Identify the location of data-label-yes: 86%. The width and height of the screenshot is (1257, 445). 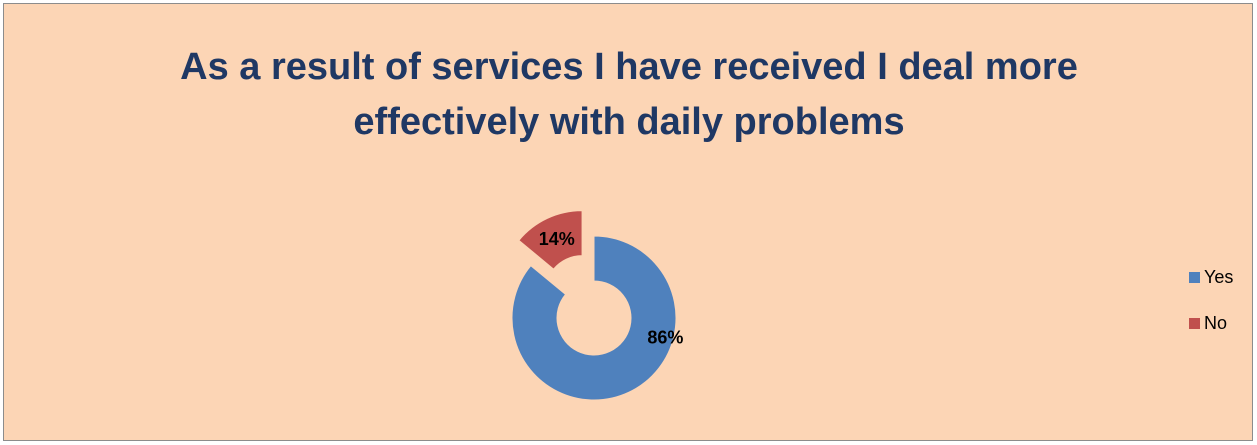
(665, 337).